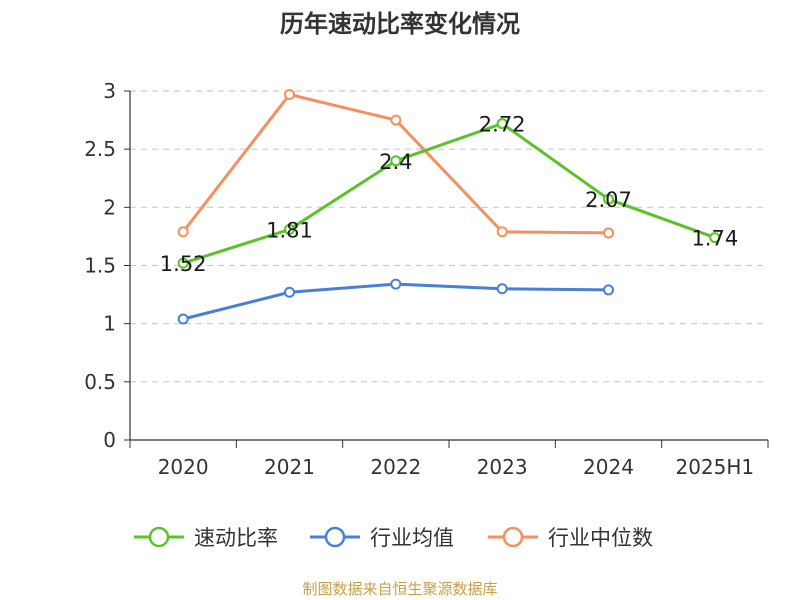 This screenshot has width=800, height=600. I want to click on y-tick-label: 2, so click(109, 207).